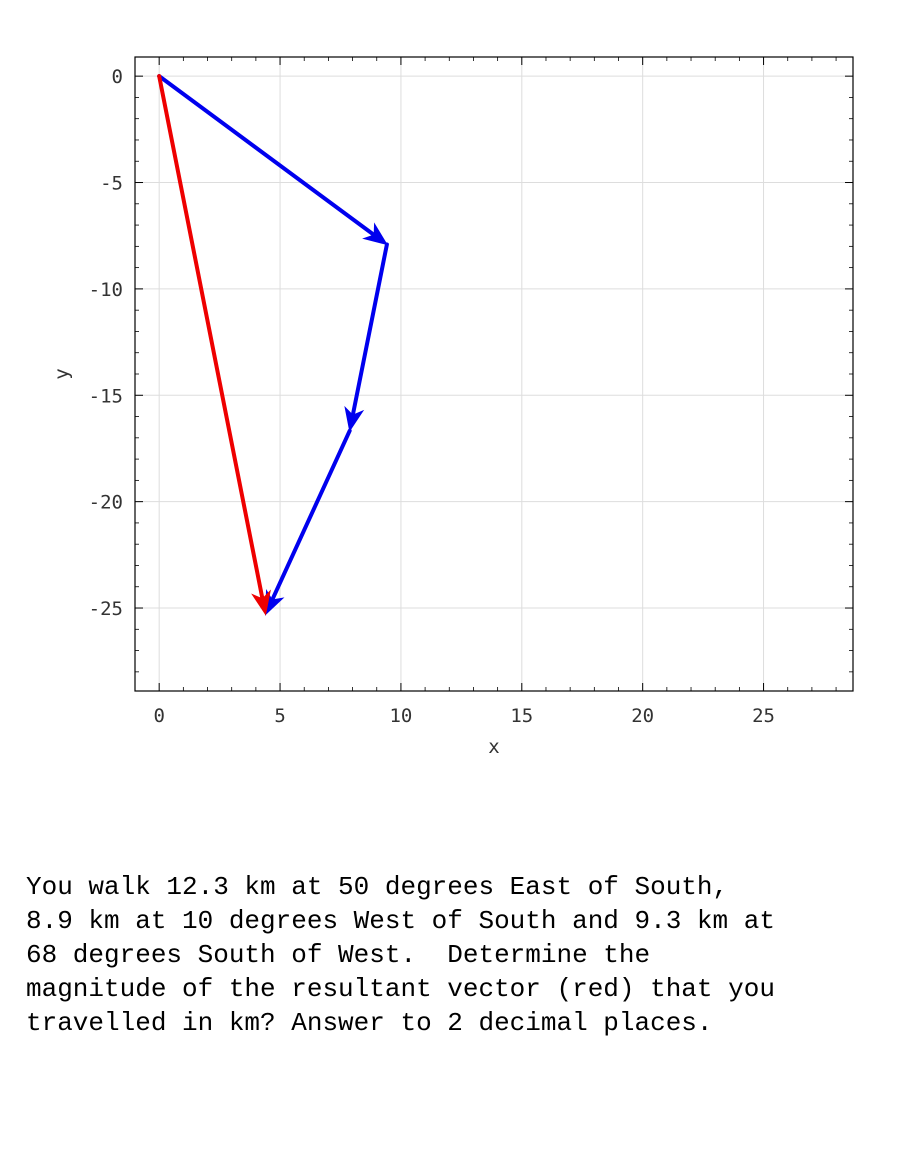 The image size is (900, 1149). Describe the element at coordinates (106, 609) in the screenshot. I see `y-tick-label: -25` at that location.